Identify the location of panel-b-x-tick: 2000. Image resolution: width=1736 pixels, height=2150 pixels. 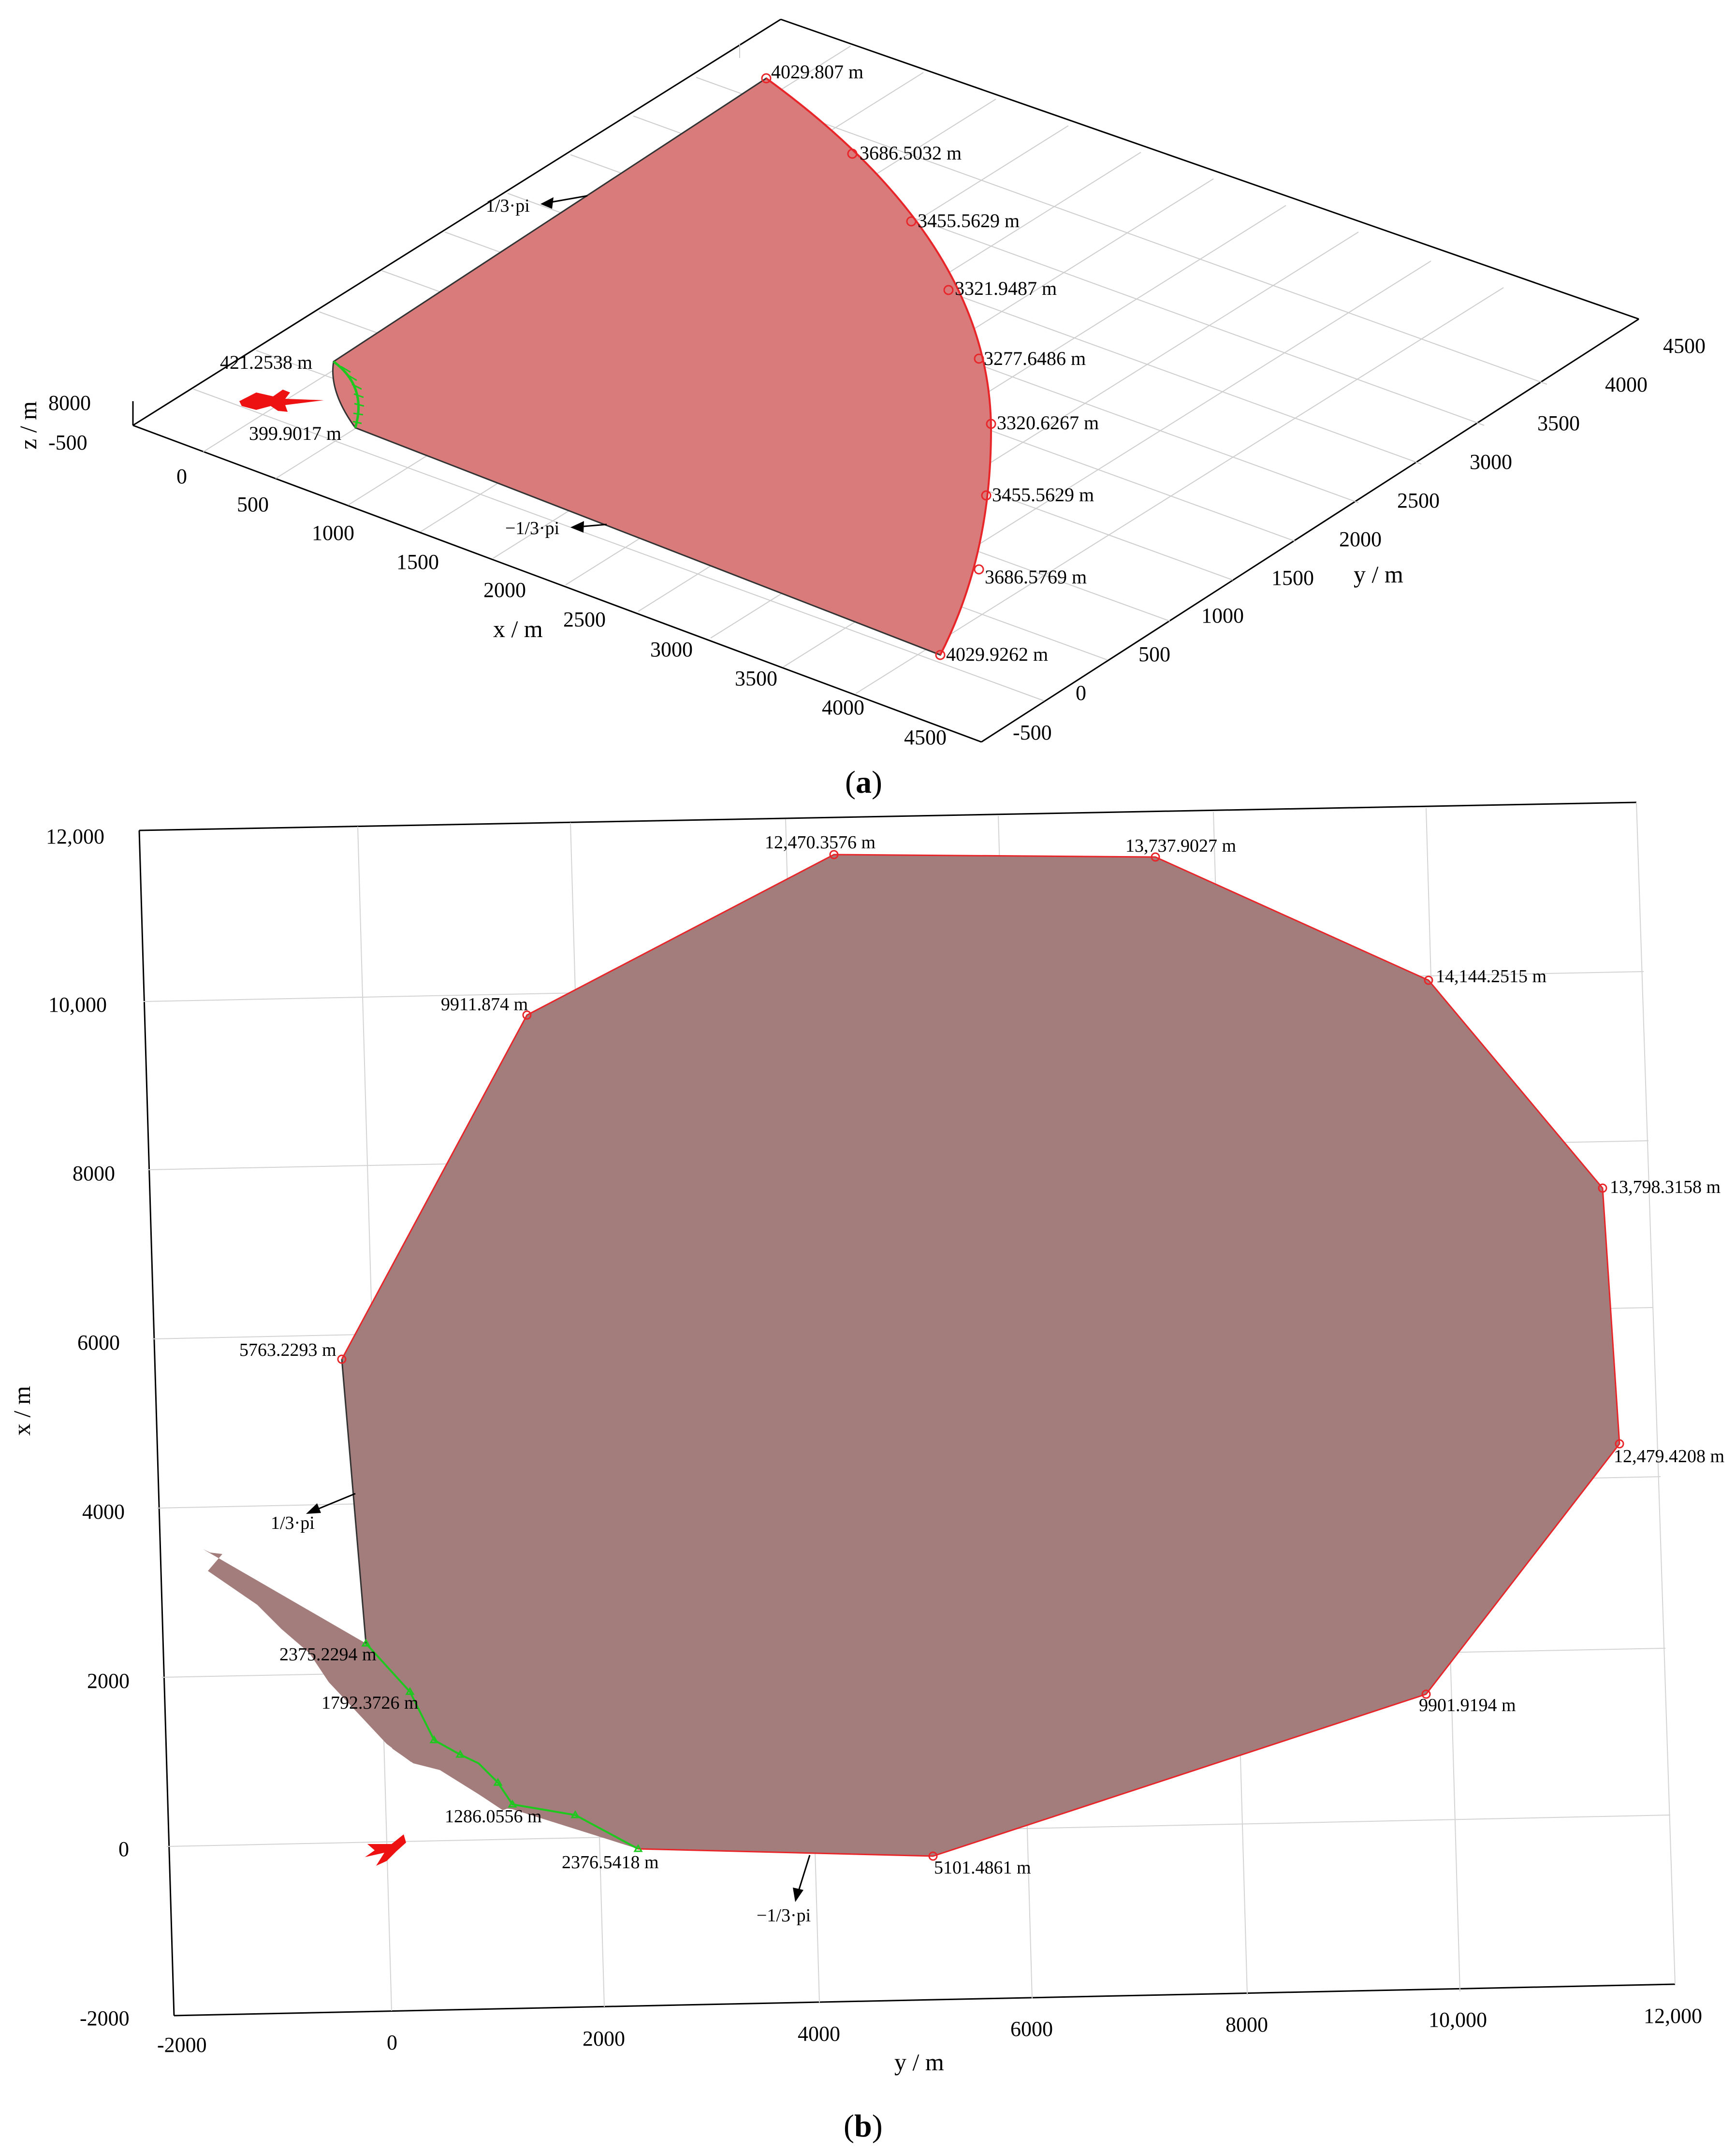
(108, 1681).